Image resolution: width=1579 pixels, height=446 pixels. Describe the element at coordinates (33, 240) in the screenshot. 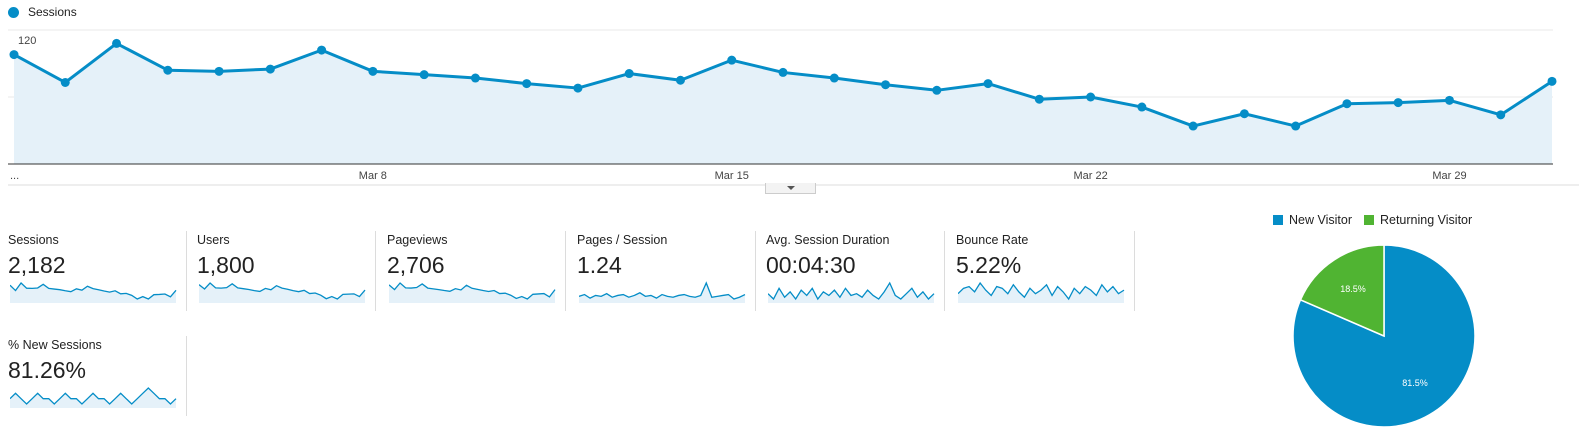

I see `metric-label: Sessions` at that location.